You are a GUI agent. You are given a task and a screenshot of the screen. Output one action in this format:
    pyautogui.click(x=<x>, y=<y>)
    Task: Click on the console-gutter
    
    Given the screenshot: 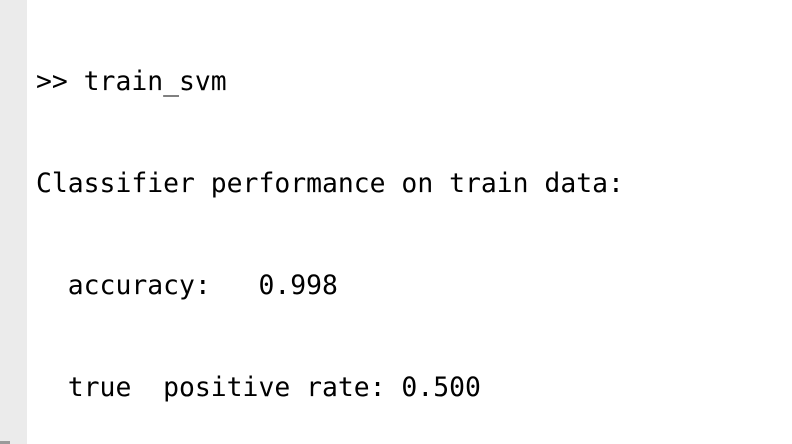 What is the action you would take?
    pyautogui.click(x=13, y=222)
    